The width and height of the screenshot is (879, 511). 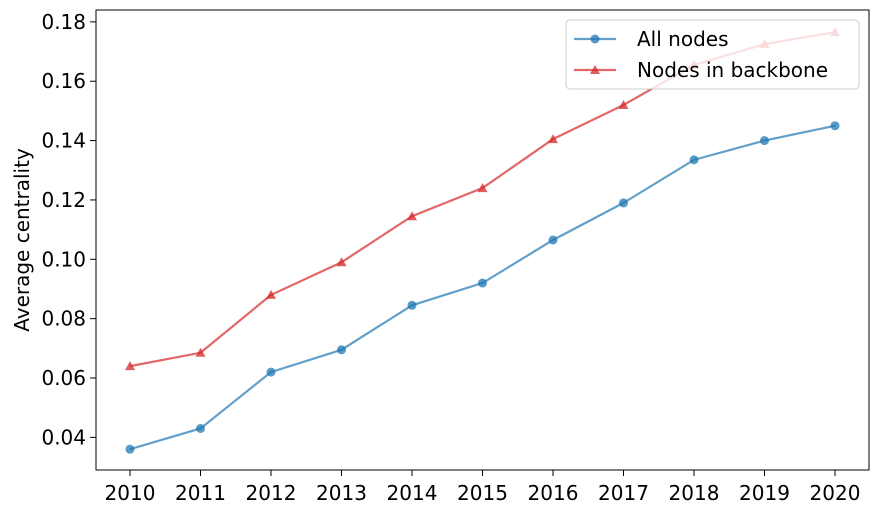 I want to click on y-tick-label: 0.16, so click(x=63, y=81).